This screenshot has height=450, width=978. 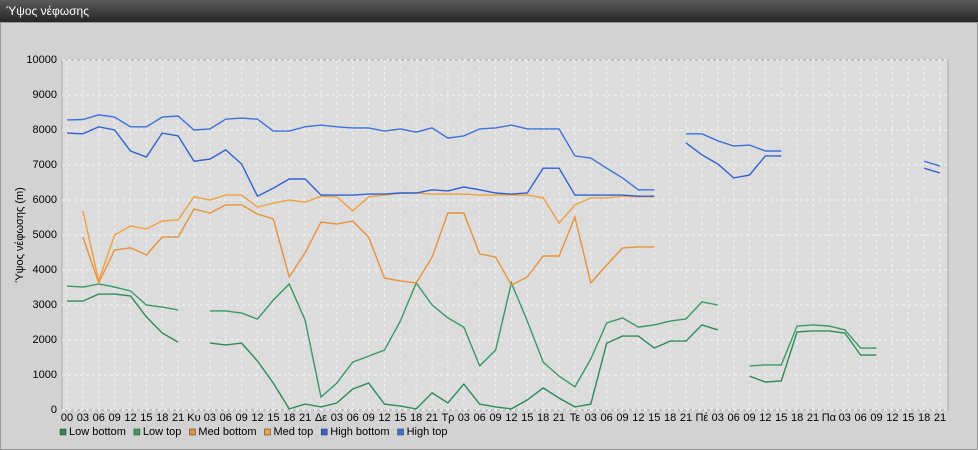 What do you see at coordinates (829, 418) in the screenshot?
I see `x-tick-label: Πα` at bounding box center [829, 418].